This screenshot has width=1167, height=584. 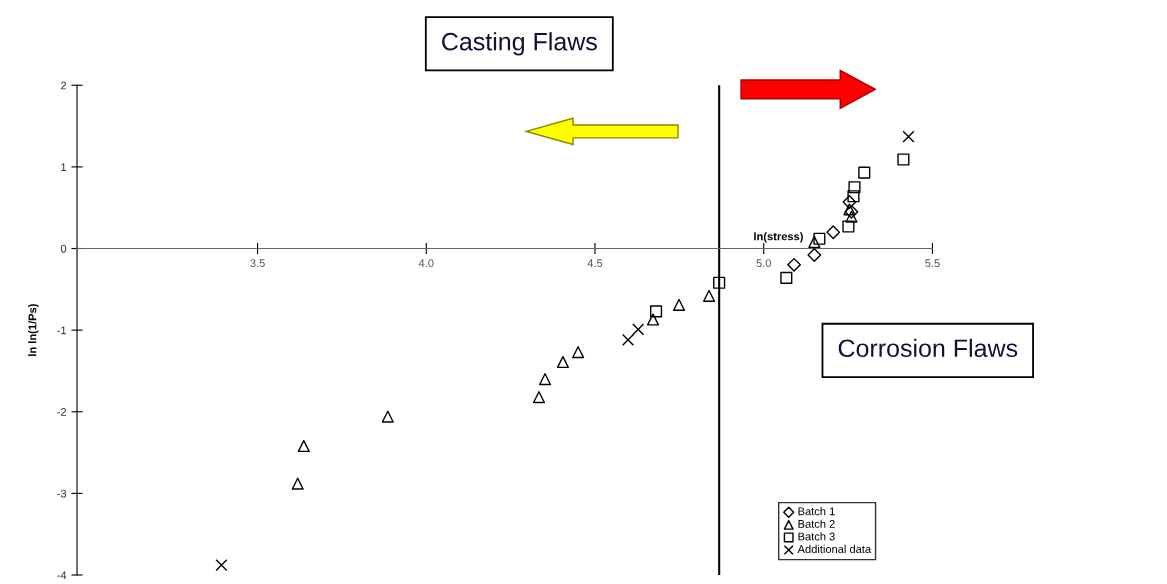 I want to click on x-axis-title: ln(stress), so click(x=778, y=237).